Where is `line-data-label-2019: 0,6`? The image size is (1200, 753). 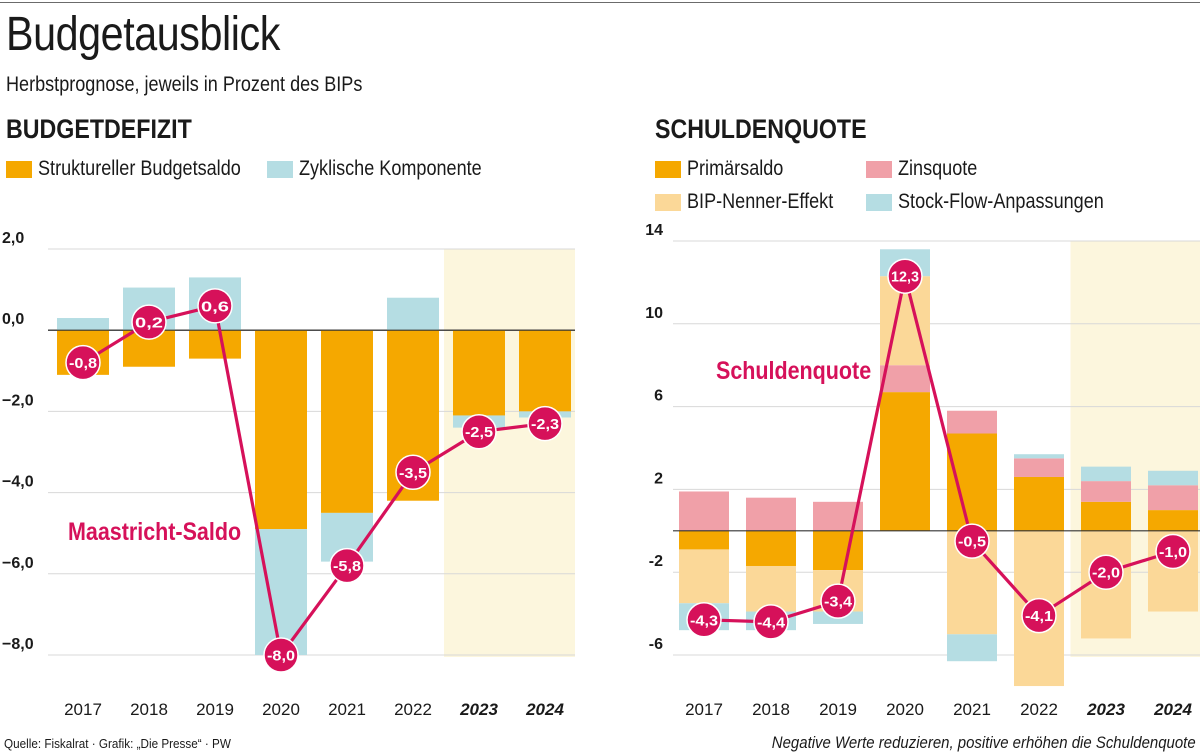
line-data-label-2019: 0,6 is located at coordinates (215, 306).